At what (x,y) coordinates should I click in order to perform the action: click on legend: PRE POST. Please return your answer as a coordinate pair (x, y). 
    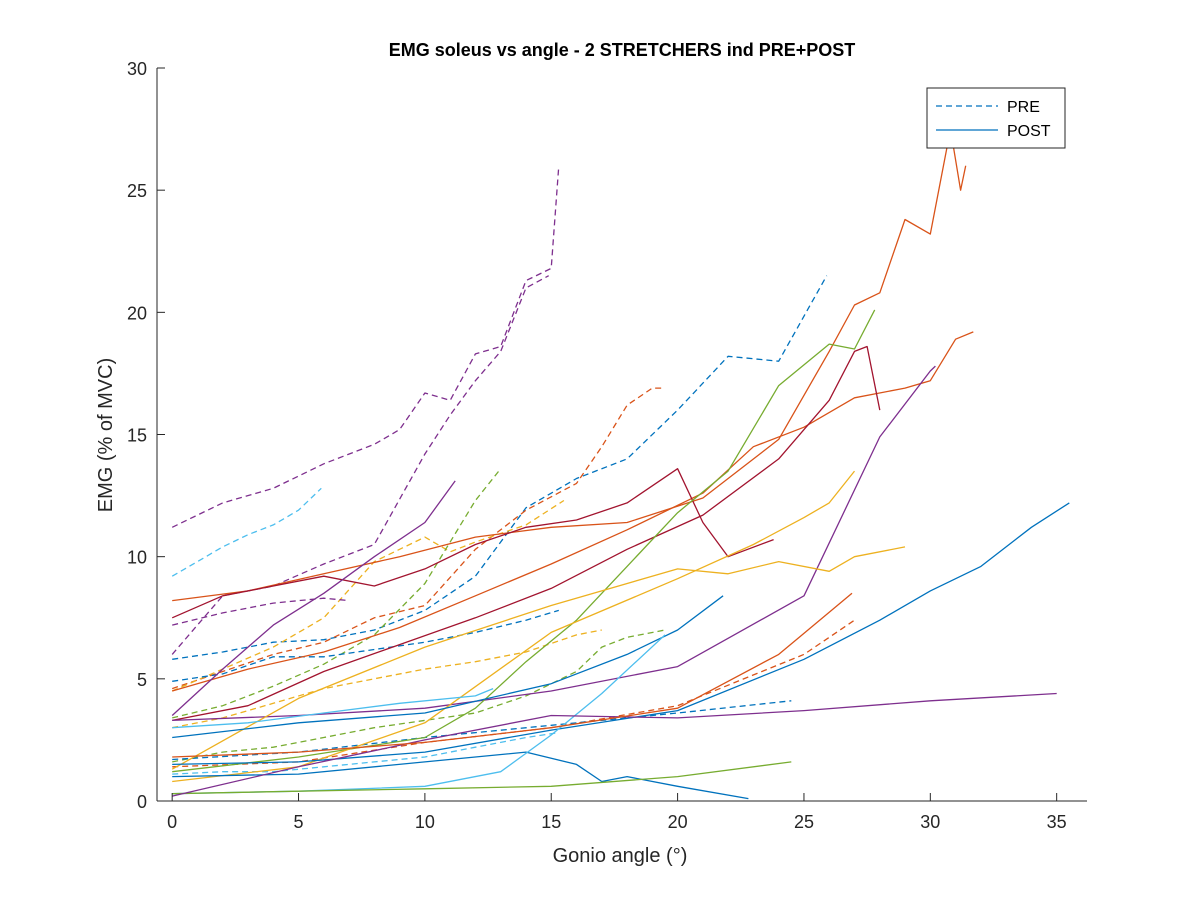
    Looking at the image, I should click on (996, 118).